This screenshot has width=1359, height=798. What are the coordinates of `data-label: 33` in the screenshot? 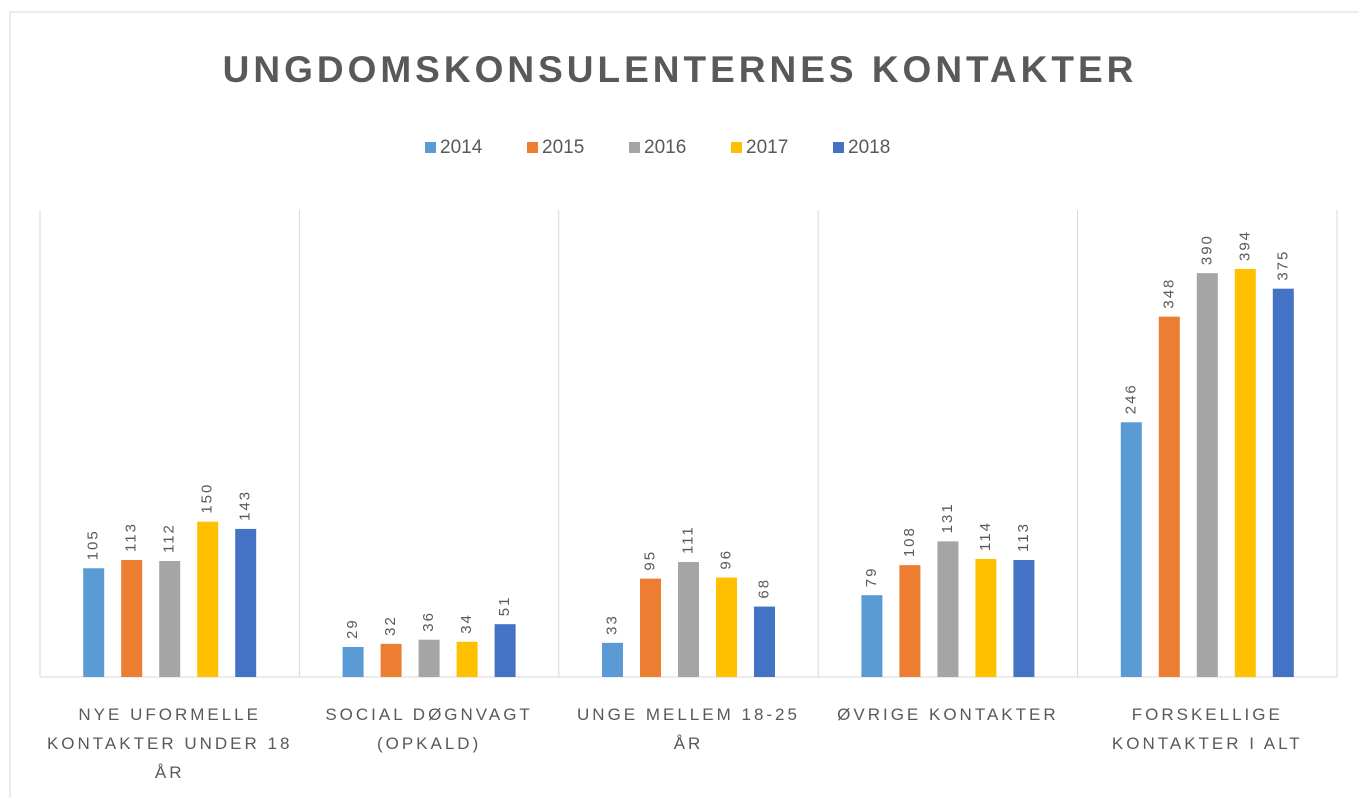 It's located at (611, 624).